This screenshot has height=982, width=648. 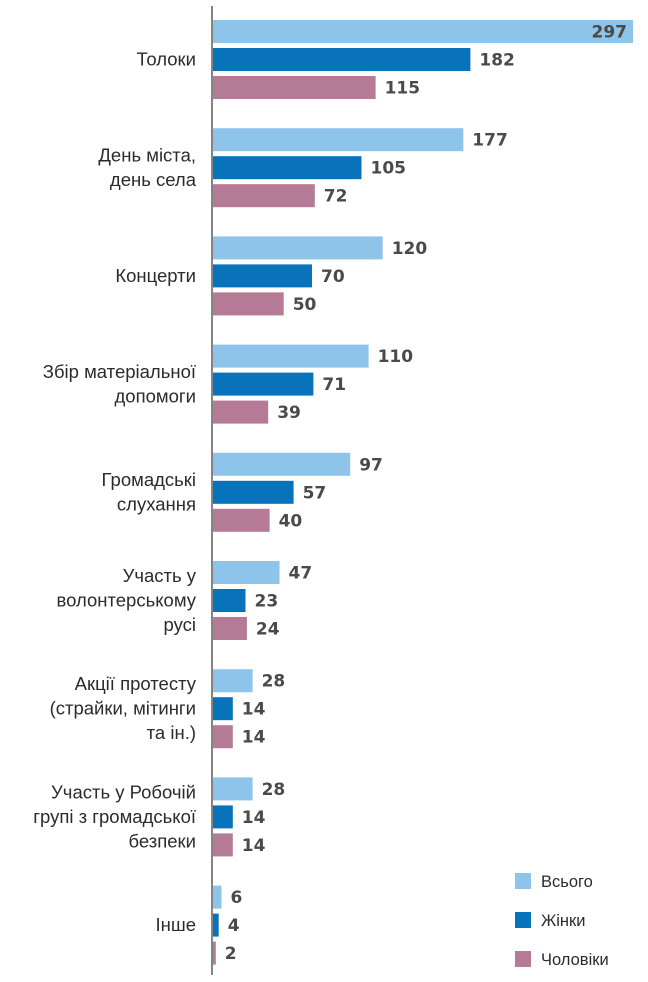 What do you see at coordinates (610, 33) in the screenshot?
I see `value-label: 297` at bounding box center [610, 33].